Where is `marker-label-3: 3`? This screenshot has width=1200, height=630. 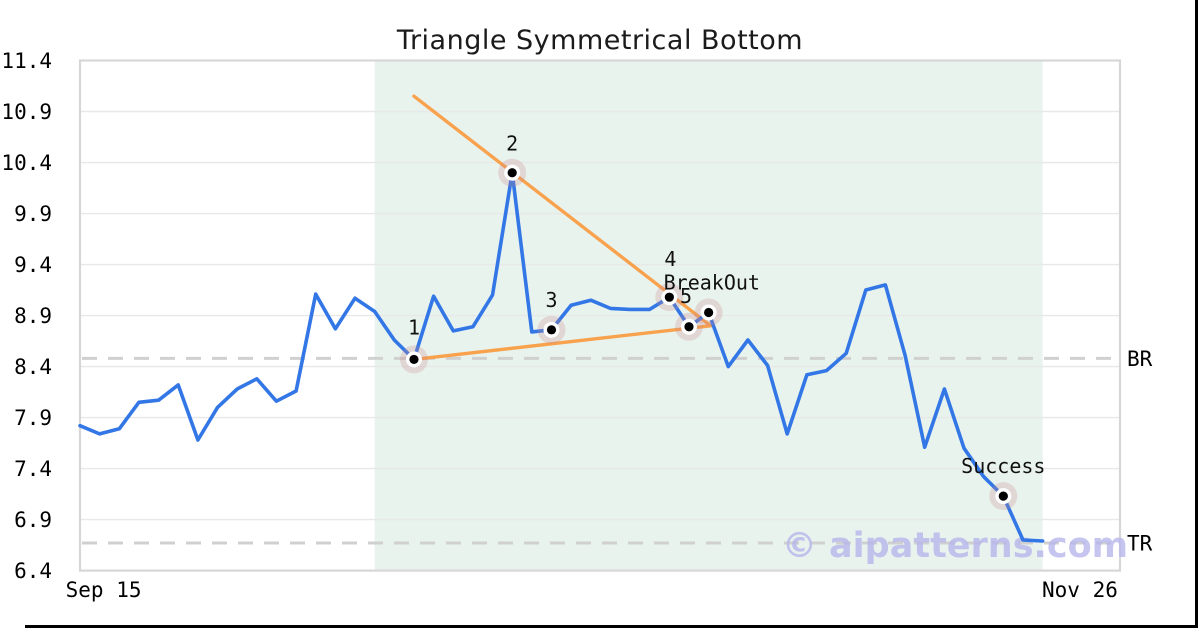 marker-label-3: 3 is located at coordinates (551, 300).